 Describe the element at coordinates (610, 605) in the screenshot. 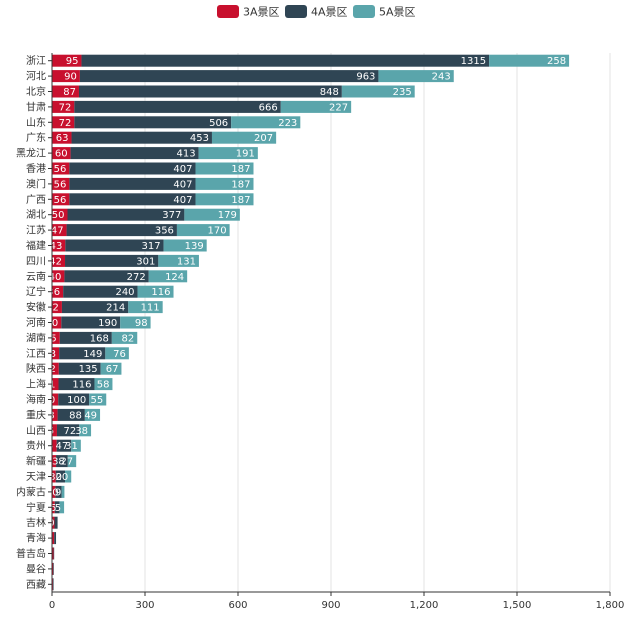

I see `x-tick-label-6: 1,800` at that location.